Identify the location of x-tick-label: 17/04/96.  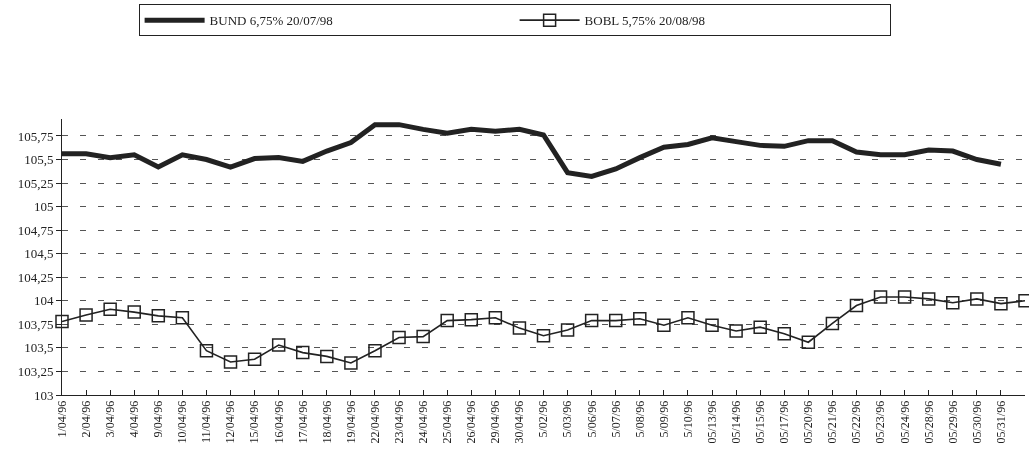
(302, 422).